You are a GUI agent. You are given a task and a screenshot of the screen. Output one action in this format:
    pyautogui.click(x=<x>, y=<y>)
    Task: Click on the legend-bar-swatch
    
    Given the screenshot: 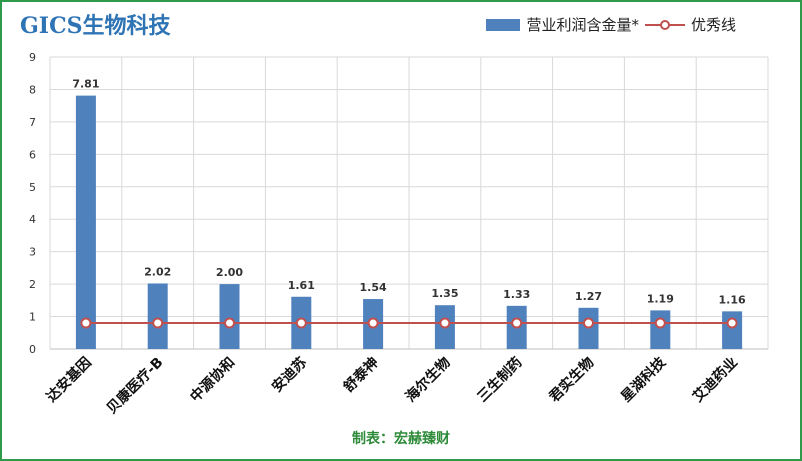 What is the action you would take?
    pyautogui.click(x=503, y=24)
    